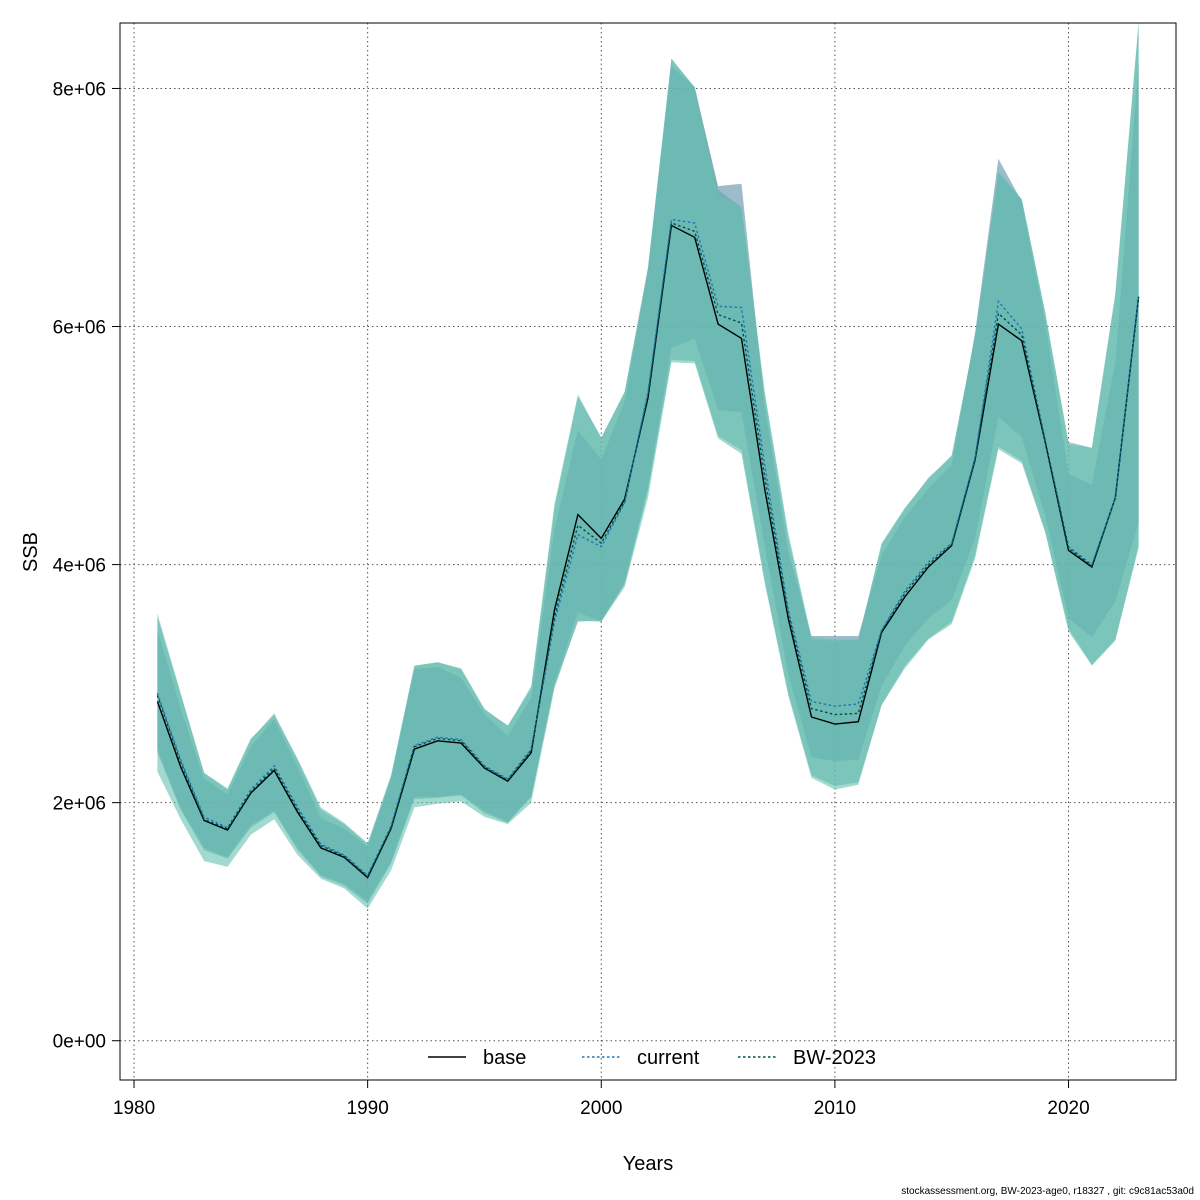 The width and height of the screenshot is (1200, 1200). What do you see at coordinates (835, 1108) in the screenshot?
I see `x-tick-label: 2010` at bounding box center [835, 1108].